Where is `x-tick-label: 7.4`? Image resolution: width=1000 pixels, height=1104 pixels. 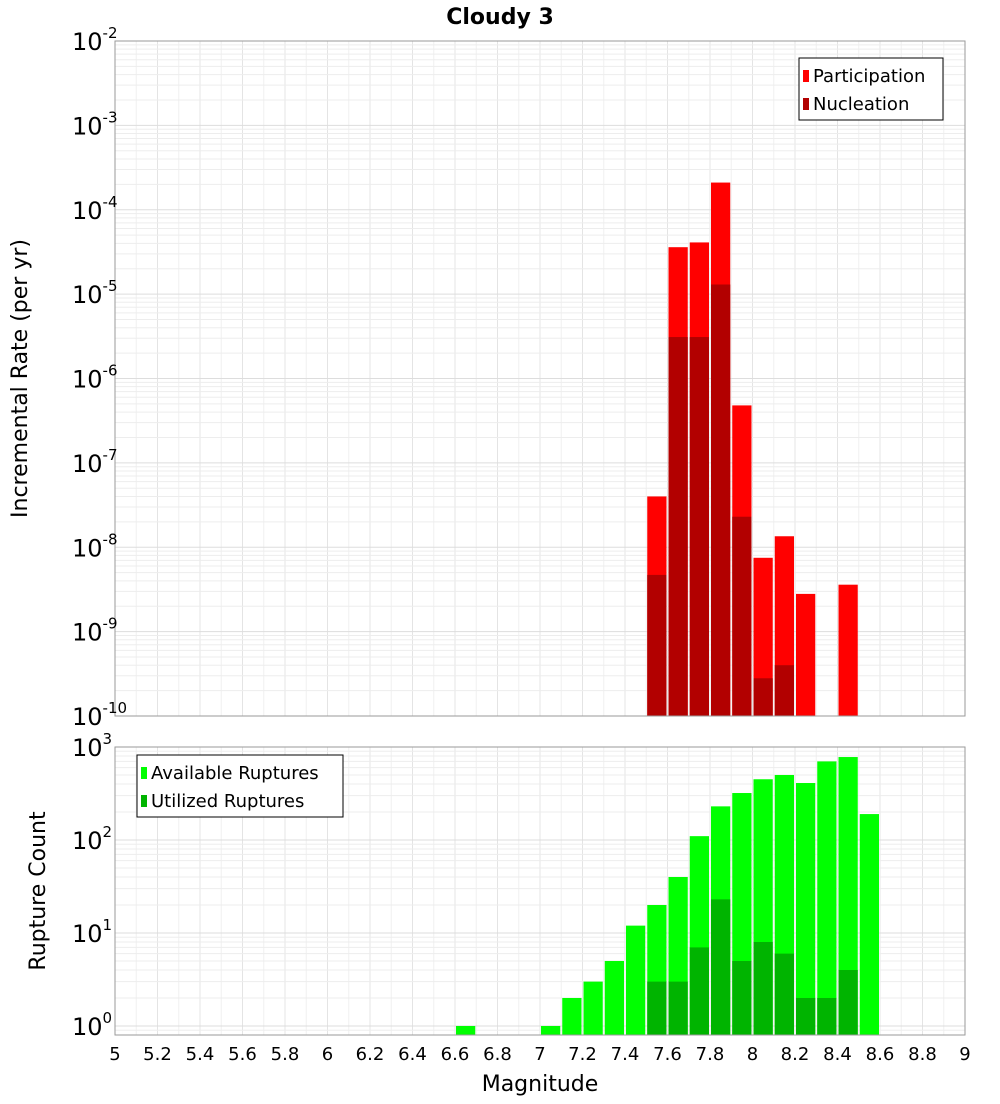
x-tick-label: 7.4 is located at coordinates (625, 1054).